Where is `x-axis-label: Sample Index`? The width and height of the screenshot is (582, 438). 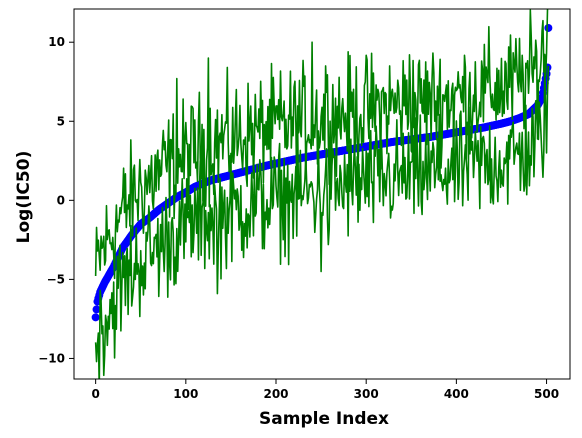 x-axis-label: Sample Index is located at coordinates (324, 419).